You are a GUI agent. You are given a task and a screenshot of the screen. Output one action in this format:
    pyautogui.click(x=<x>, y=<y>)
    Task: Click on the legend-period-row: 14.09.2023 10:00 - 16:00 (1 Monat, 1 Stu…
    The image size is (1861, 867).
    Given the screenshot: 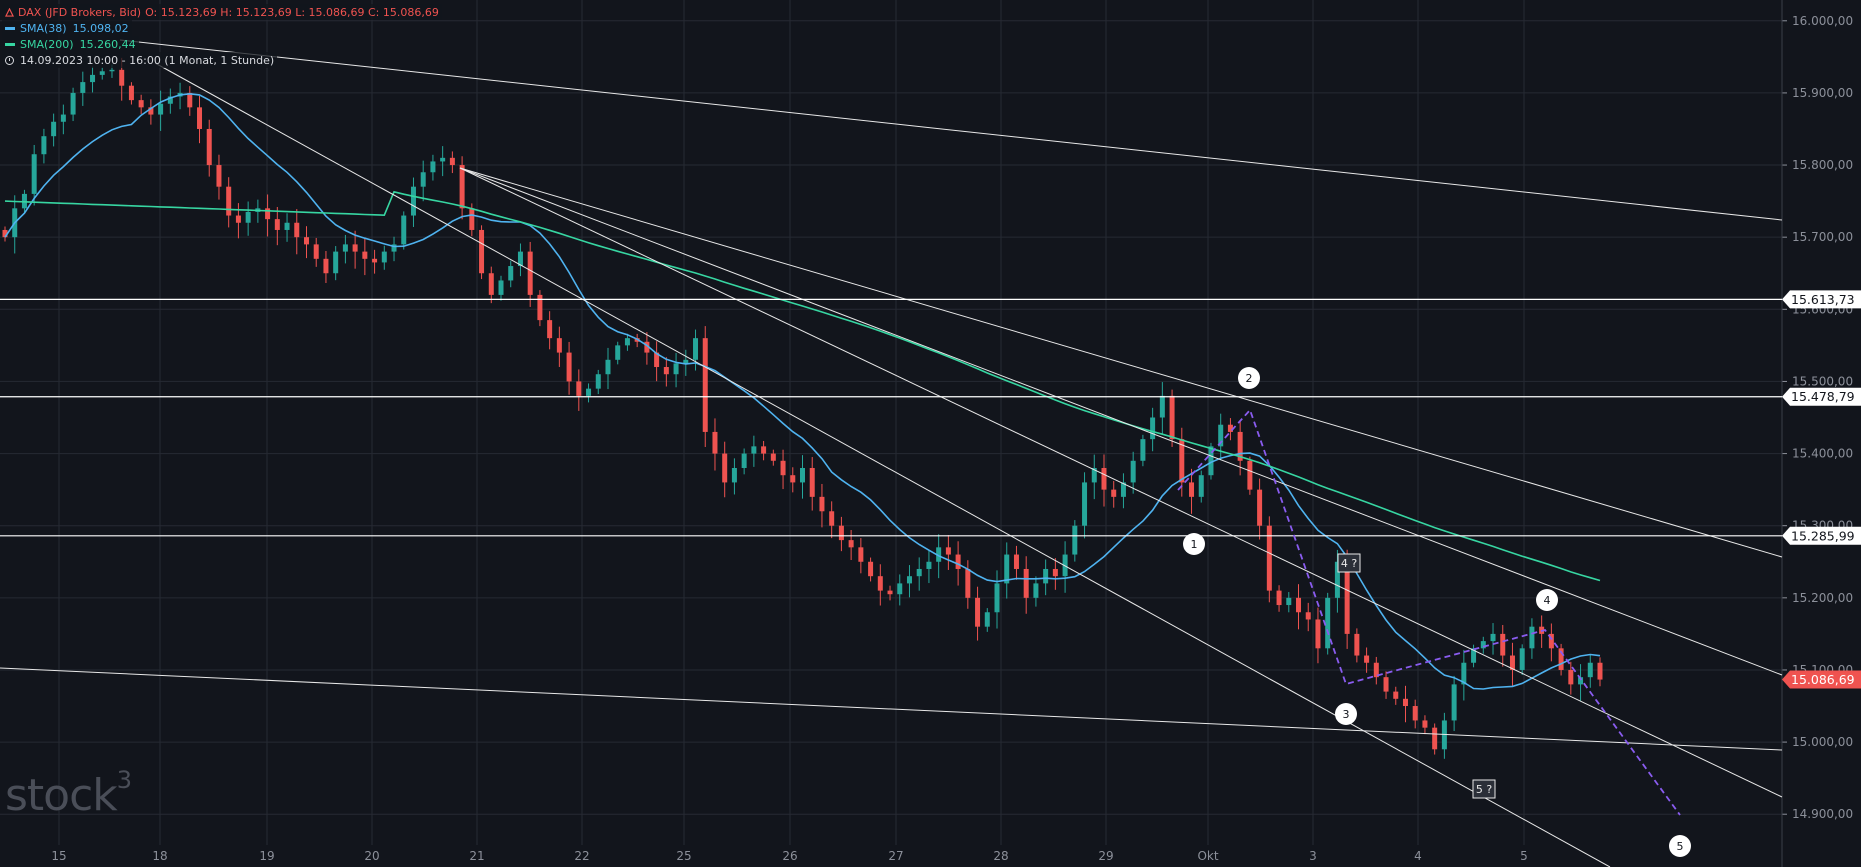 What is the action you would take?
    pyautogui.click(x=140, y=60)
    